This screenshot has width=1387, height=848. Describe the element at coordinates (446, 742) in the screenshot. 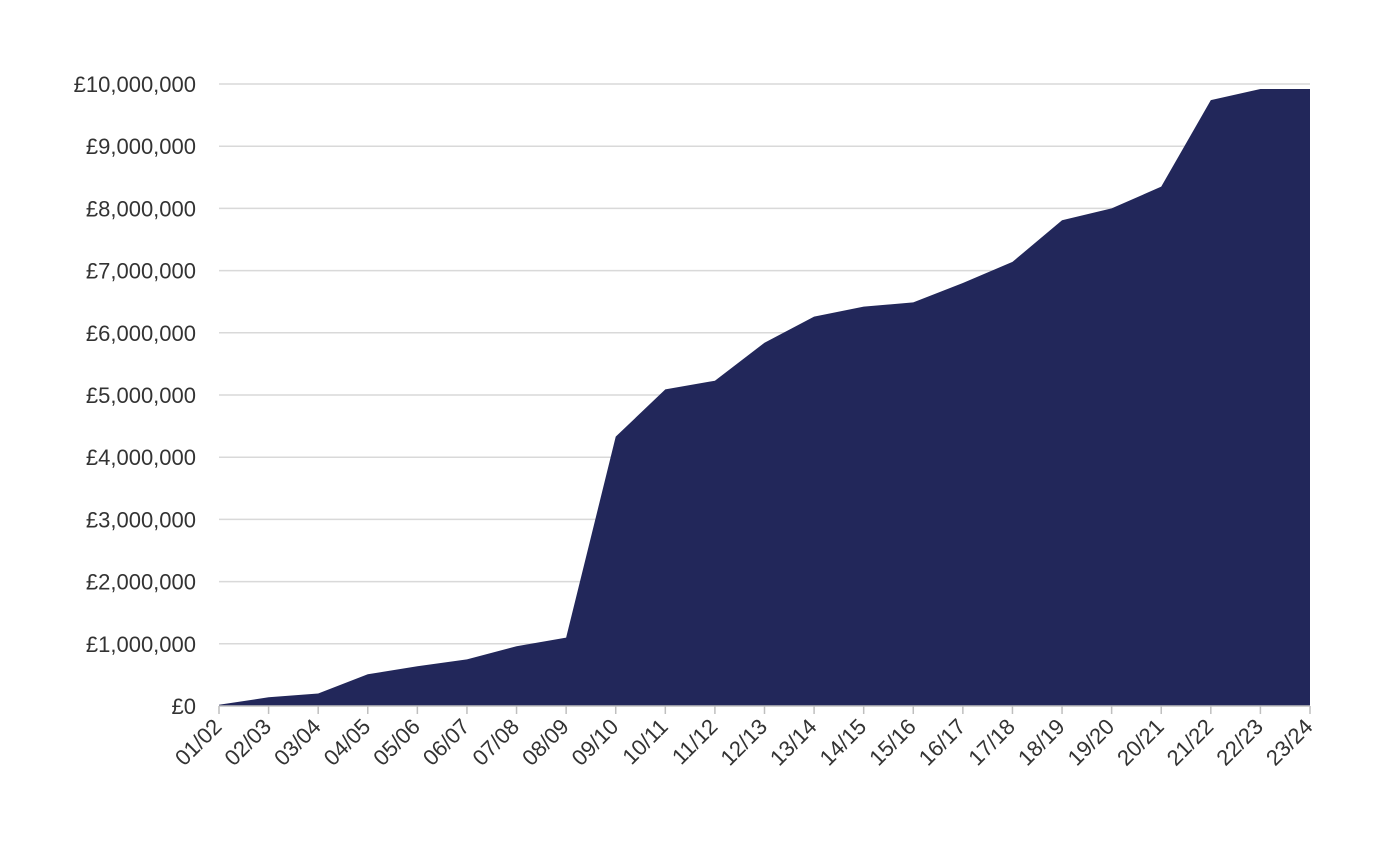

I see `x-tick-label: 06/07` at that location.